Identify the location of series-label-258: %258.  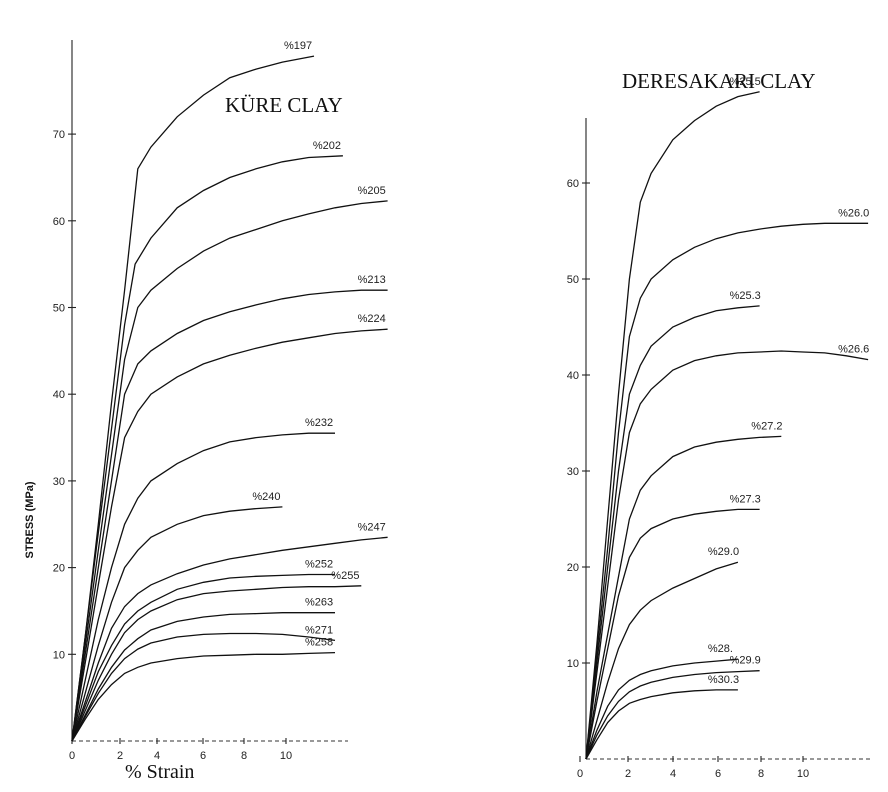
(319, 643).